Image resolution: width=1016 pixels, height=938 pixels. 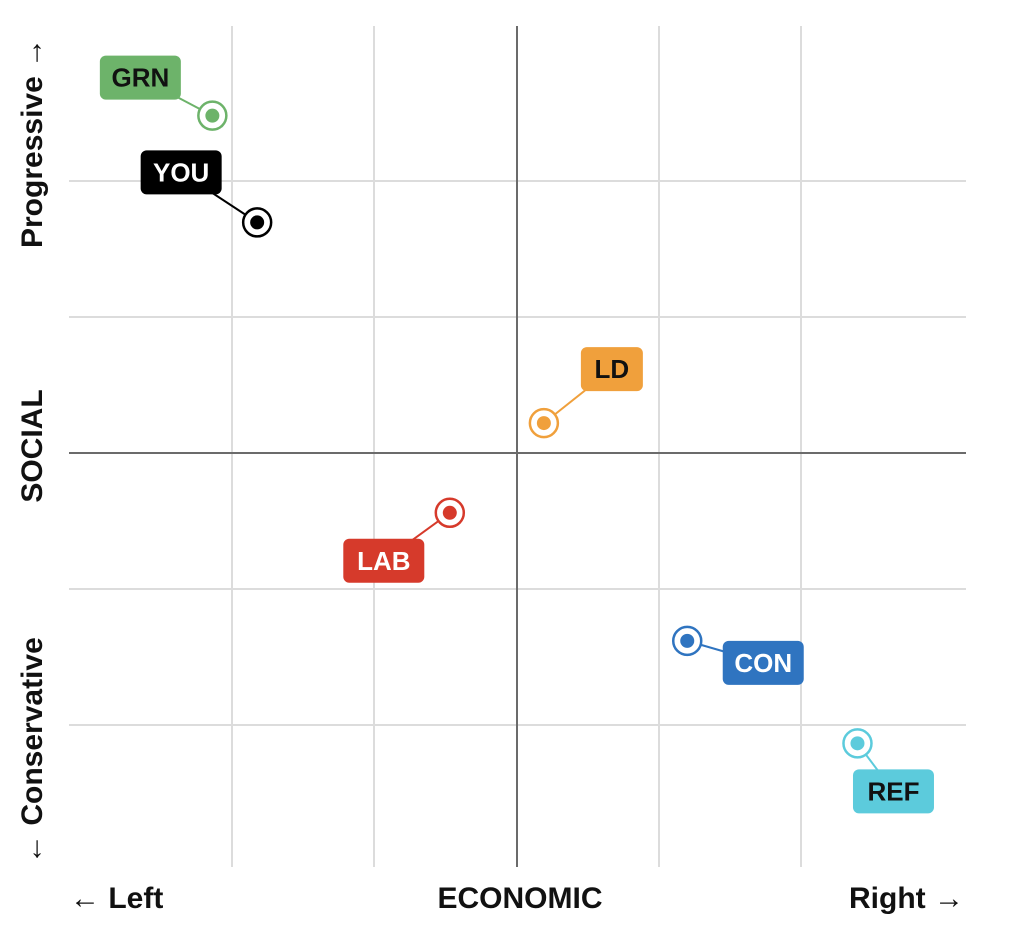 What do you see at coordinates (585, 393) in the screenshot?
I see `point-ld: LD` at bounding box center [585, 393].